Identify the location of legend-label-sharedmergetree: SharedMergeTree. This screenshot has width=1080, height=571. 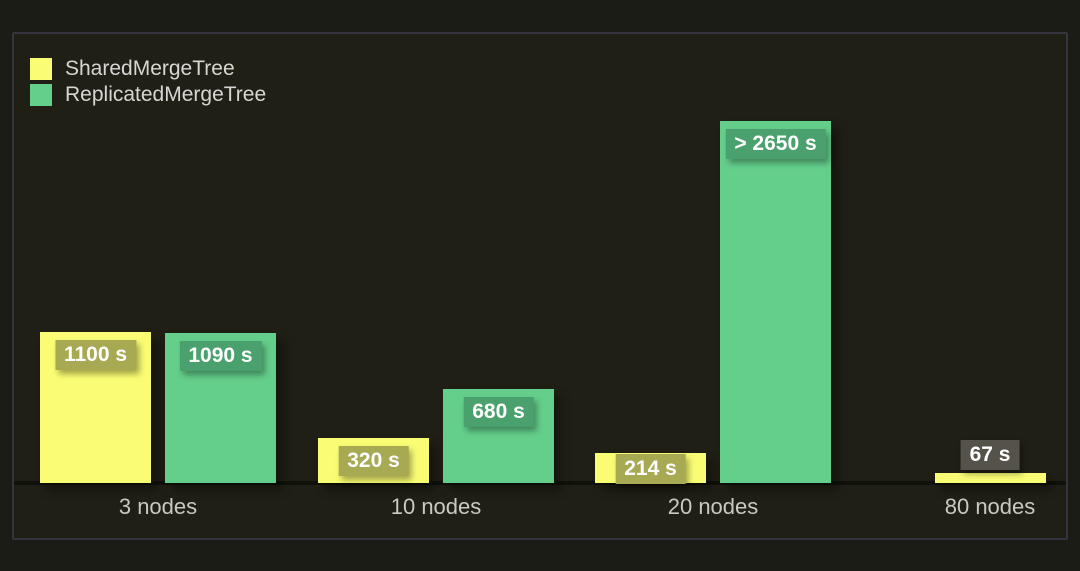
(150, 68).